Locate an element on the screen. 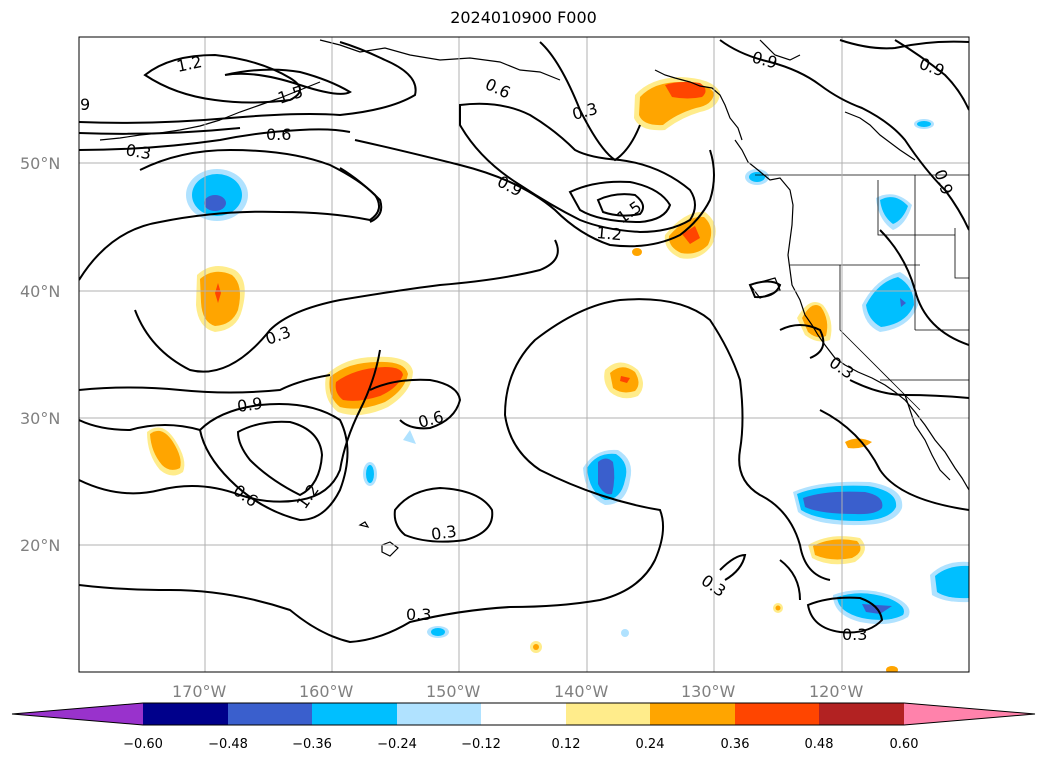  contour-label: 9 is located at coordinates (85, 104).